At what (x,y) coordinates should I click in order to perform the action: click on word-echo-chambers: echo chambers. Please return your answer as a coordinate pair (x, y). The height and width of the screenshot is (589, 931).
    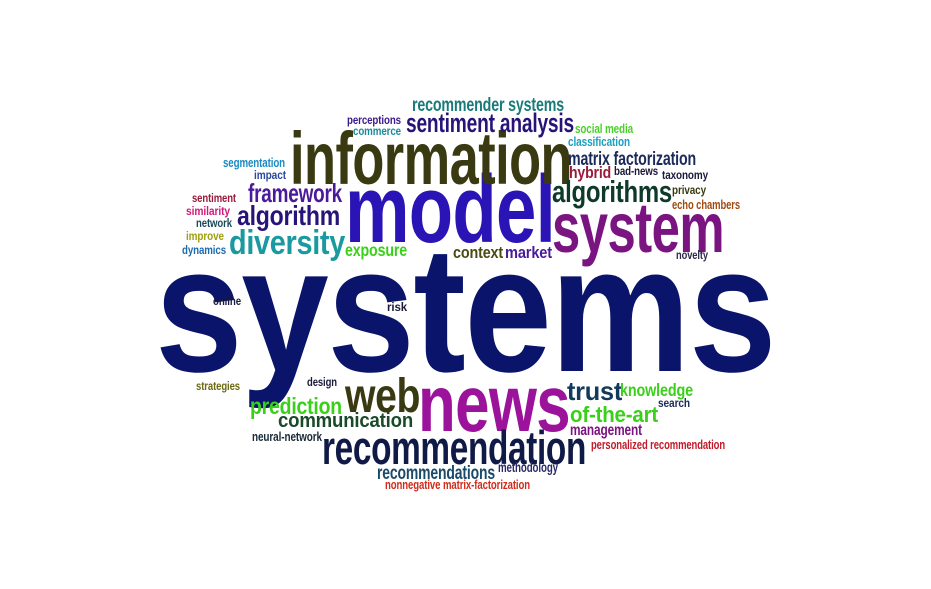
    Looking at the image, I should click on (706, 204).